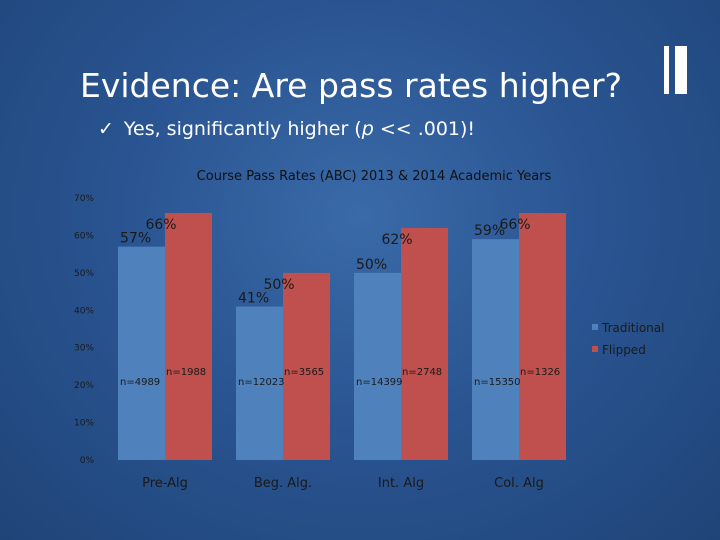 The height and width of the screenshot is (540, 720). Describe the element at coordinates (540, 372) in the screenshot. I see `n-label: n=1326` at that location.